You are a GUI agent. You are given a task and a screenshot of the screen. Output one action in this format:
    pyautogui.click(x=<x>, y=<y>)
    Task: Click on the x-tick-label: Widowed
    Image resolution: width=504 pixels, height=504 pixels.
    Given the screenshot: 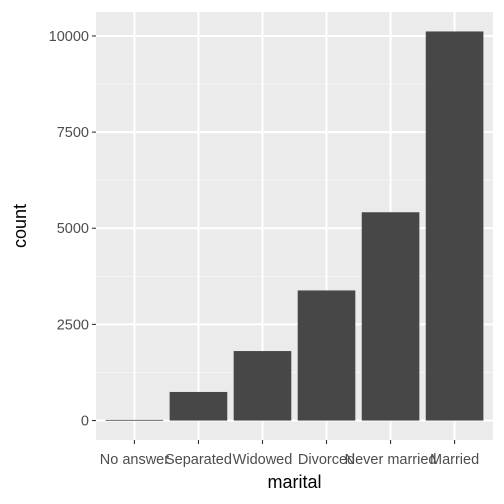 What is the action you would take?
    pyautogui.click(x=263, y=460)
    